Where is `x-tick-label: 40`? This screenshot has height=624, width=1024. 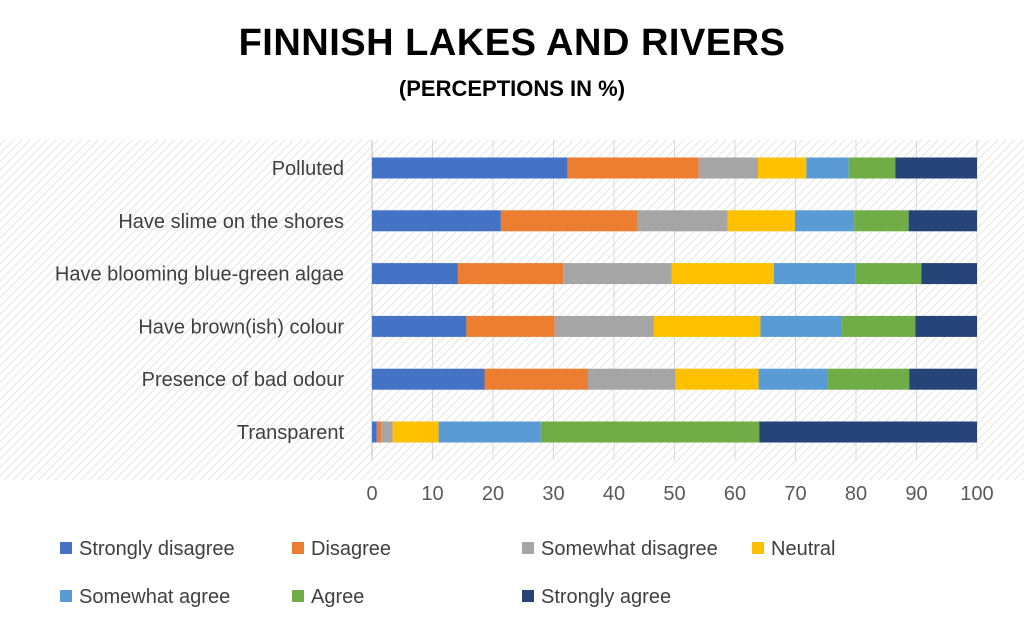
x-tick-label: 40 is located at coordinates (614, 494).